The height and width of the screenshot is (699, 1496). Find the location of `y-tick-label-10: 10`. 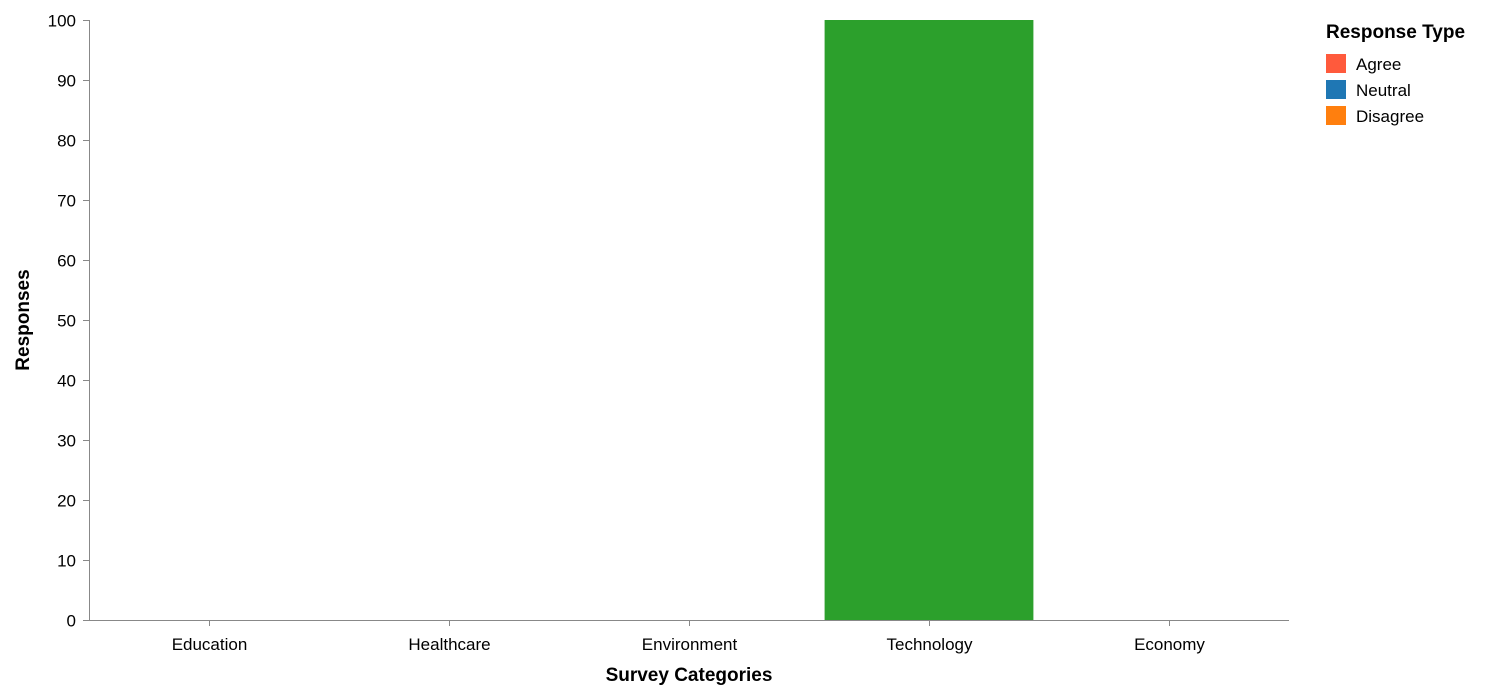

y-tick-label-10: 10 is located at coordinates (66, 561).